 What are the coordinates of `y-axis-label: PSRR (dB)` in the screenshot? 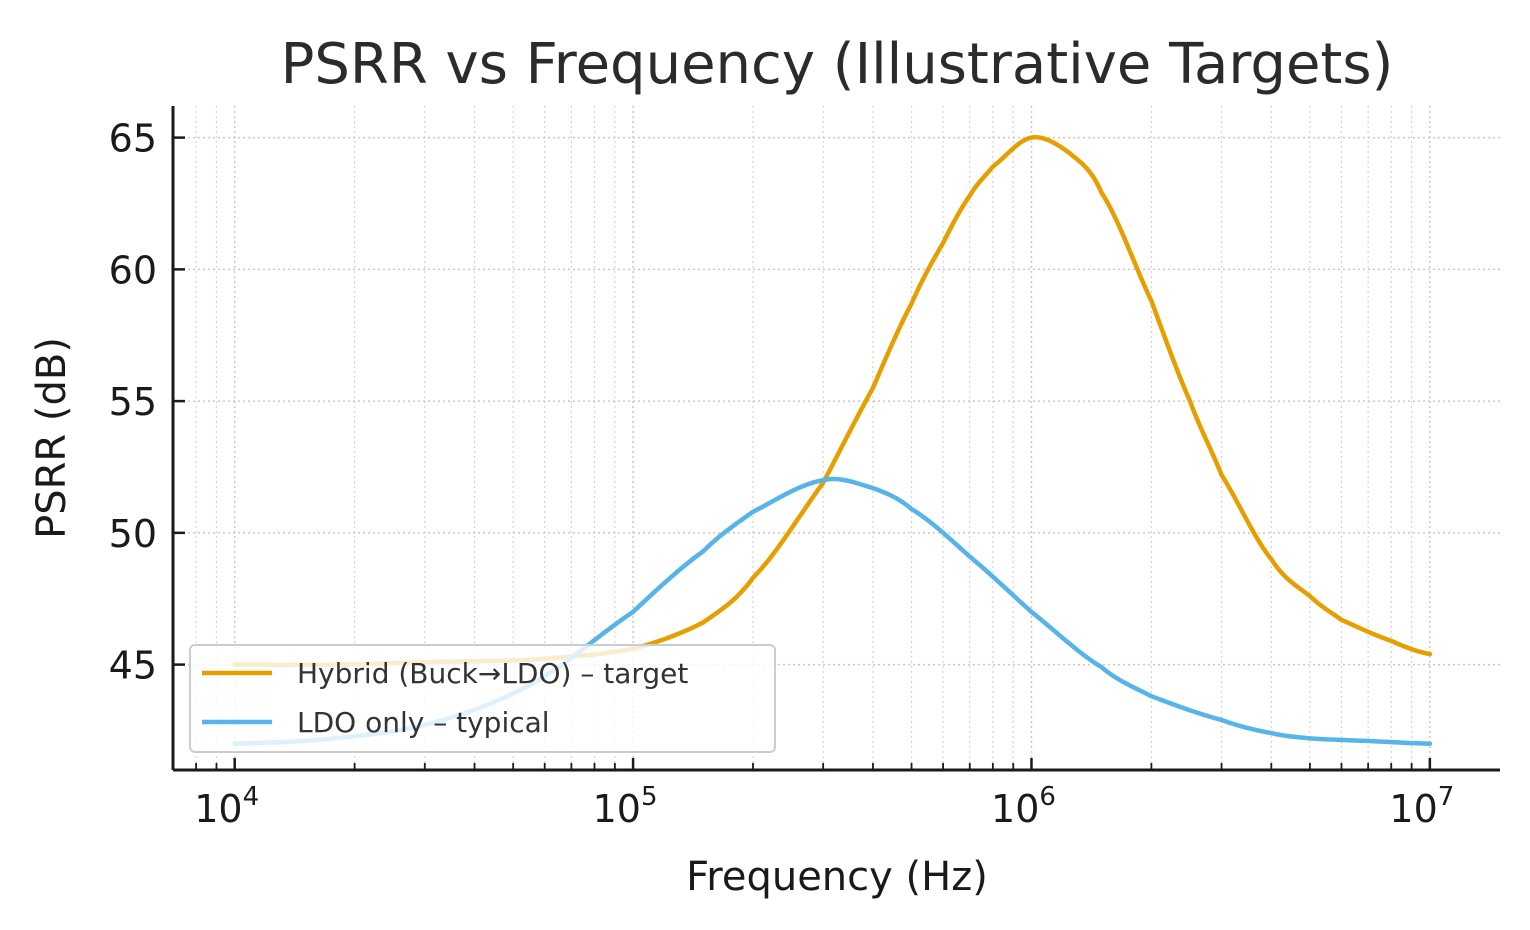 It's located at (52, 438).